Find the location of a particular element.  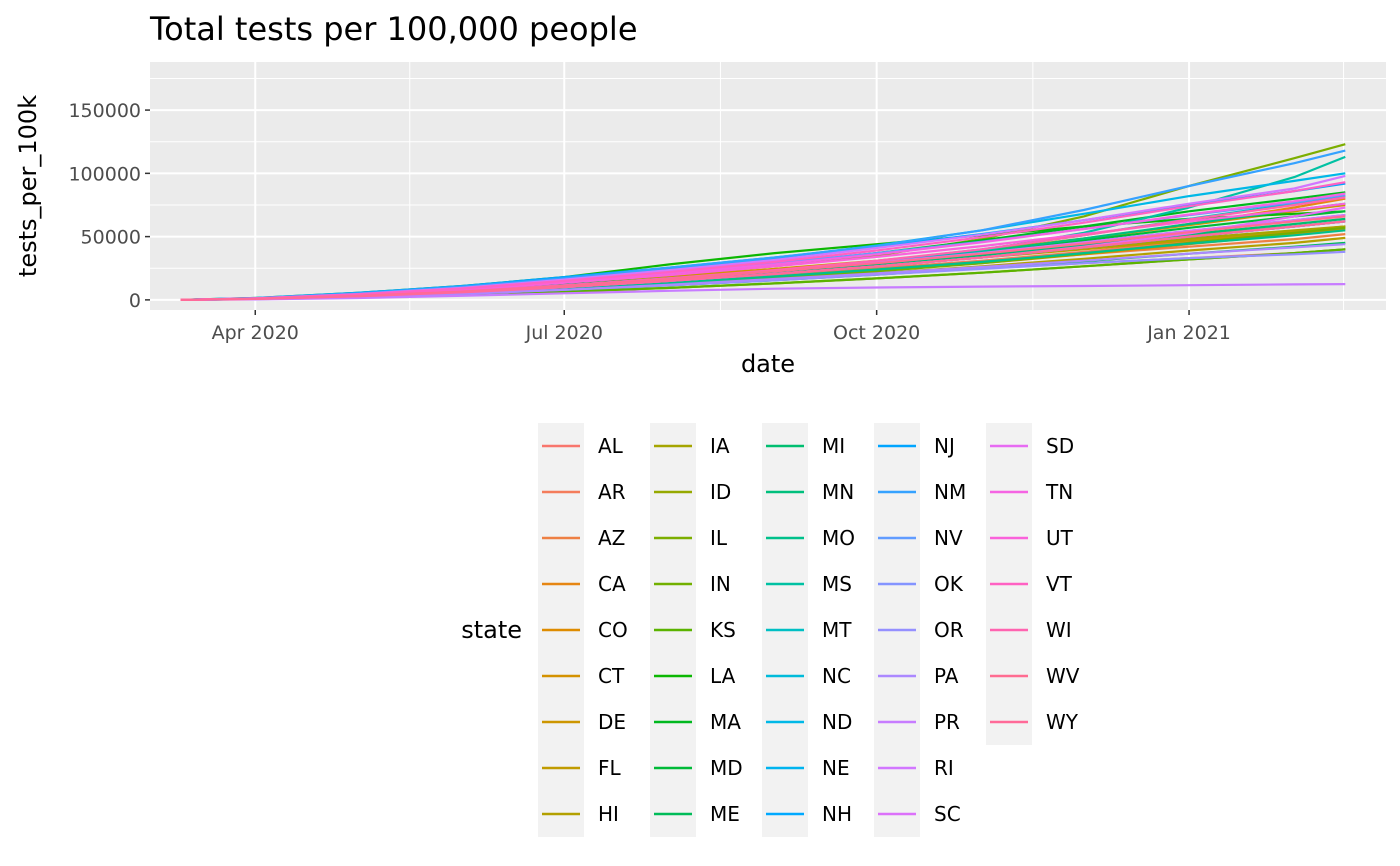

legend-title: state is located at coordinates (491, 630).